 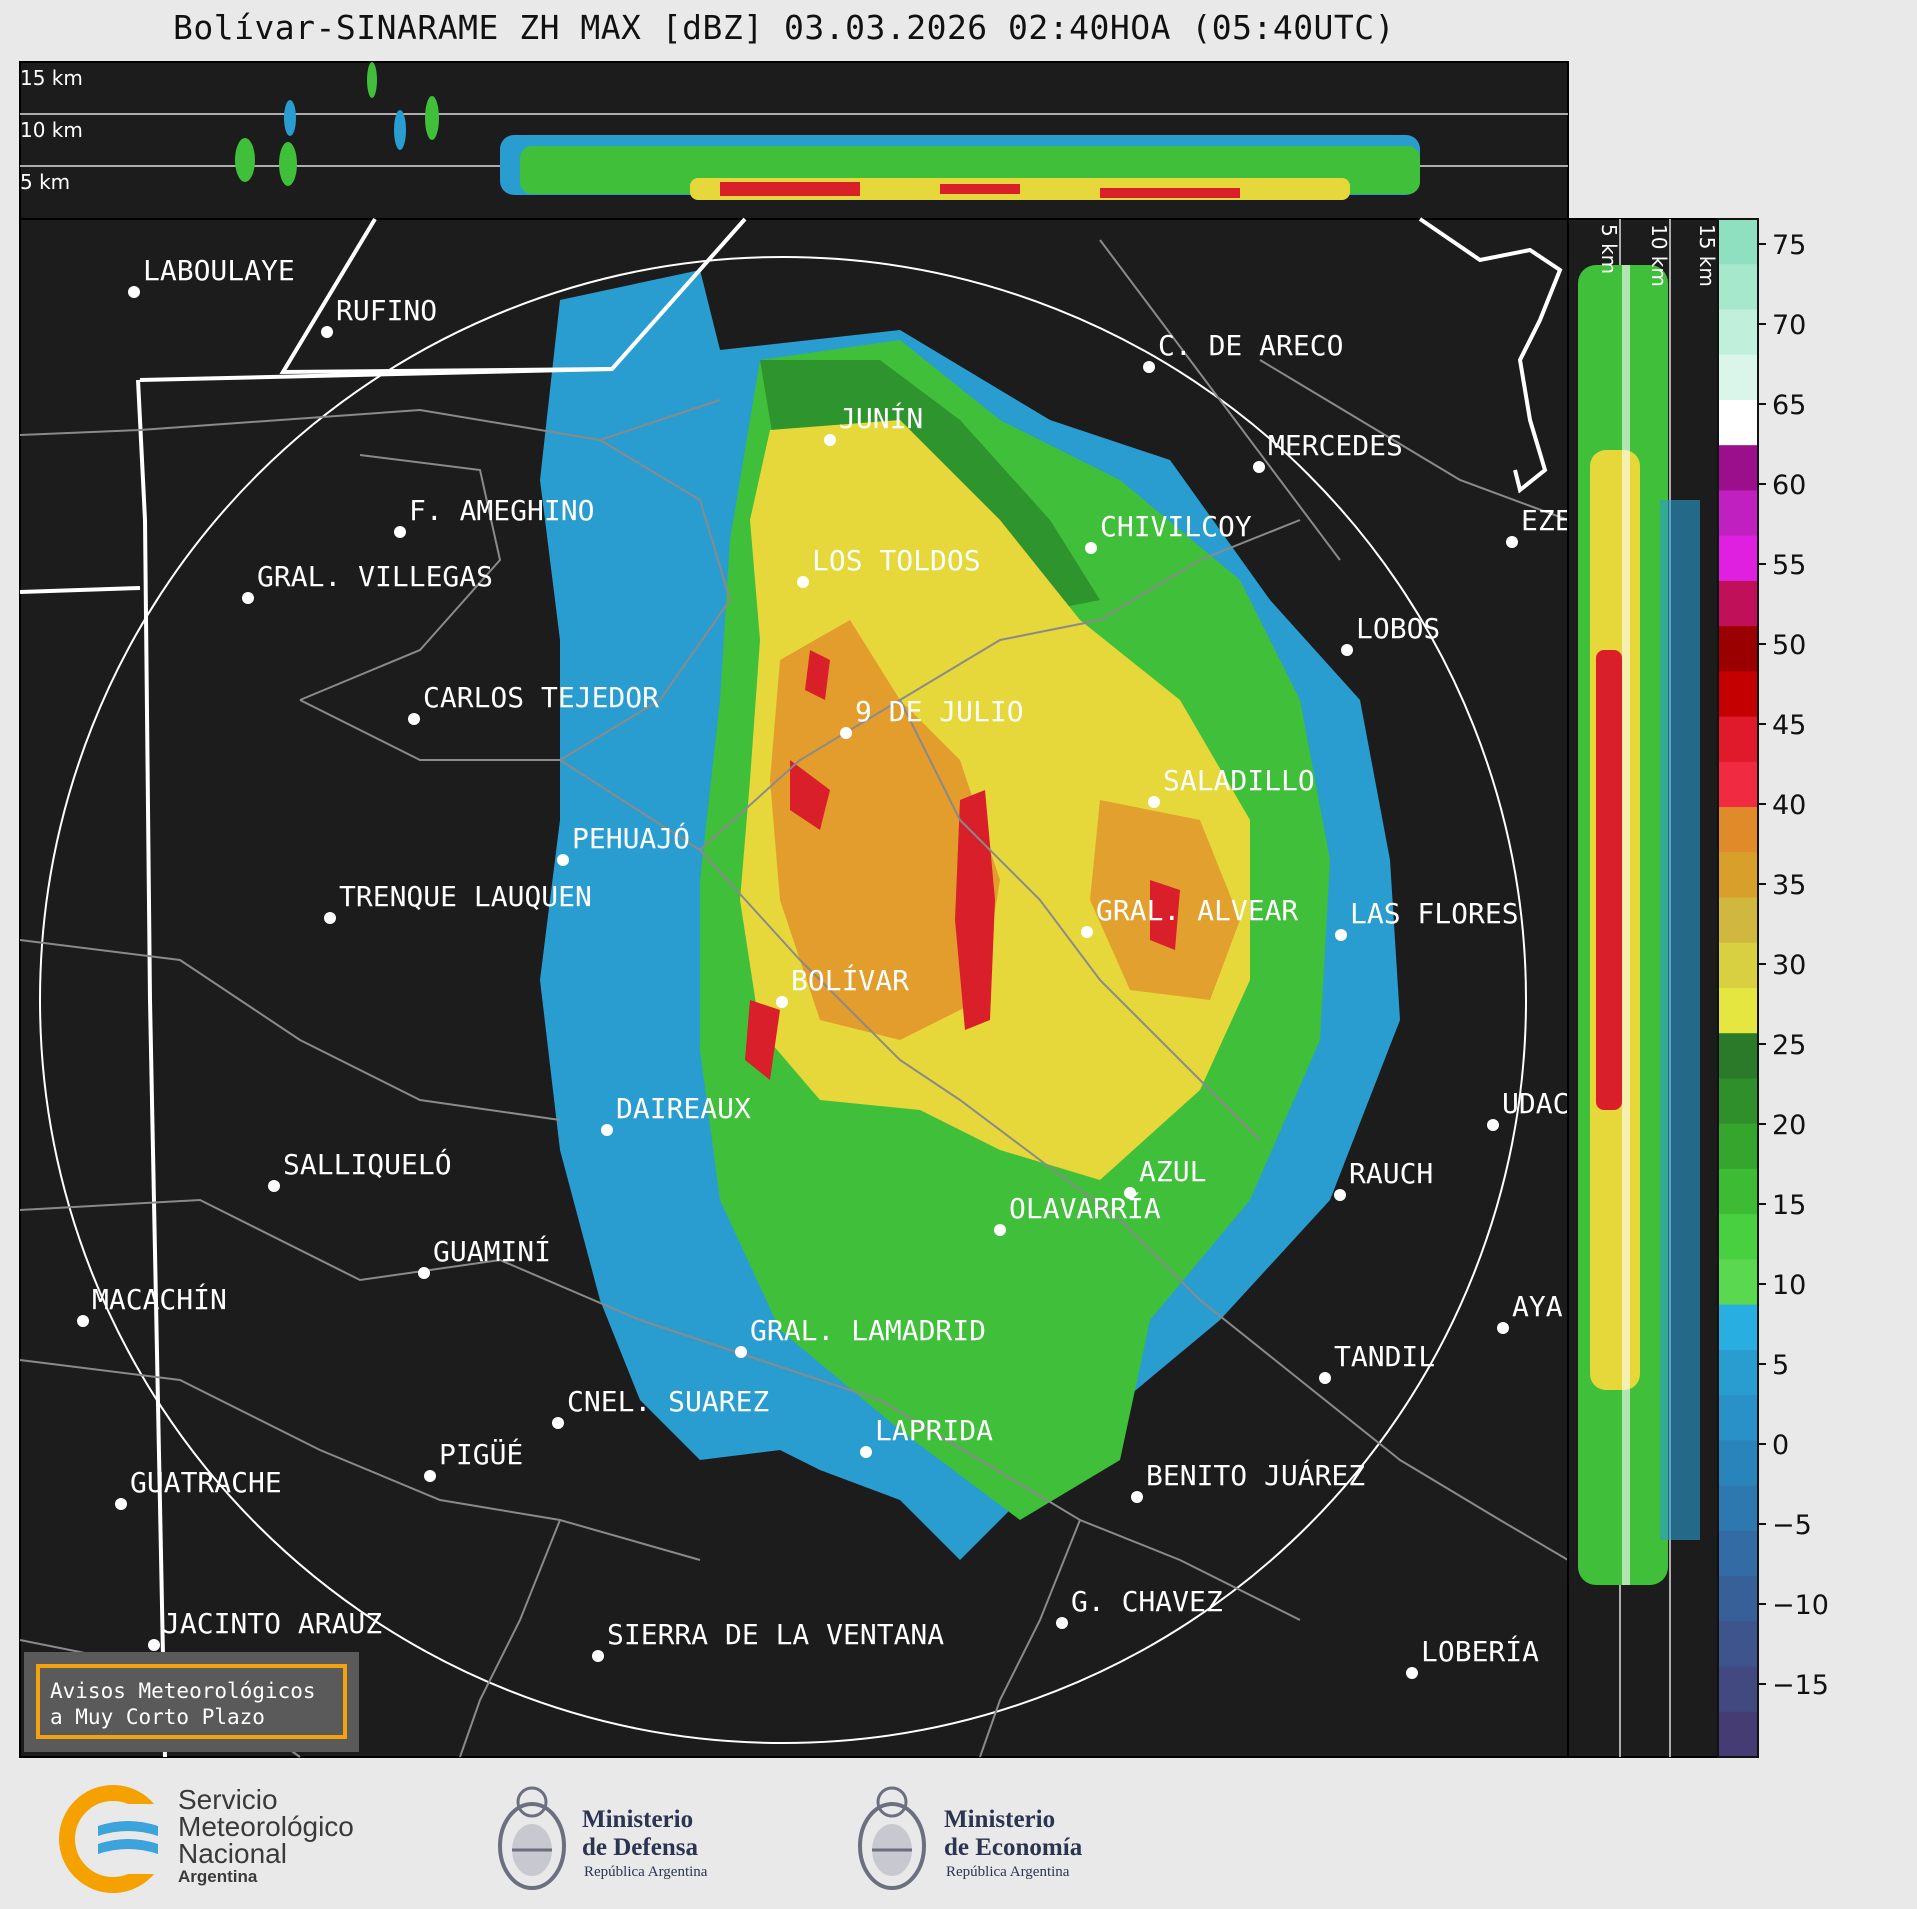 I want to click on city-label: PEHUAJÓ, so click(x=631, y=838).